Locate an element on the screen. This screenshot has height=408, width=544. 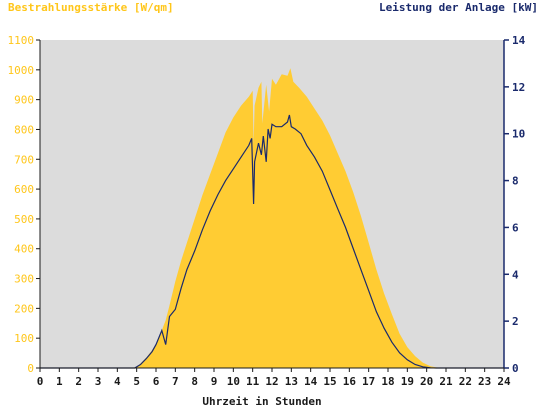
x-tick-label: 2 is located at coordinates (78, 381).